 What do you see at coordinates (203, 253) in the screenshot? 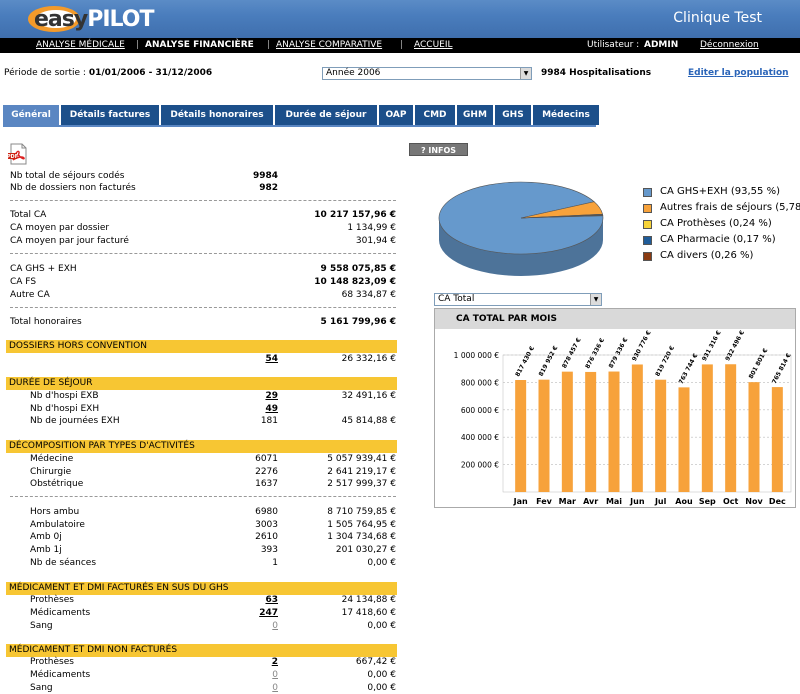
I see `divider` at bounding box center [203, 253].